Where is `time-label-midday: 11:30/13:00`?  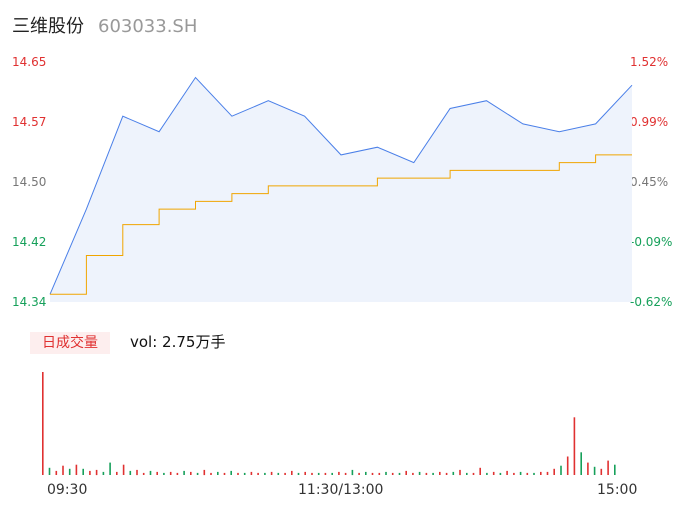 time-label-midday: 11:30/13:00 is located at coordinates (341, 490).